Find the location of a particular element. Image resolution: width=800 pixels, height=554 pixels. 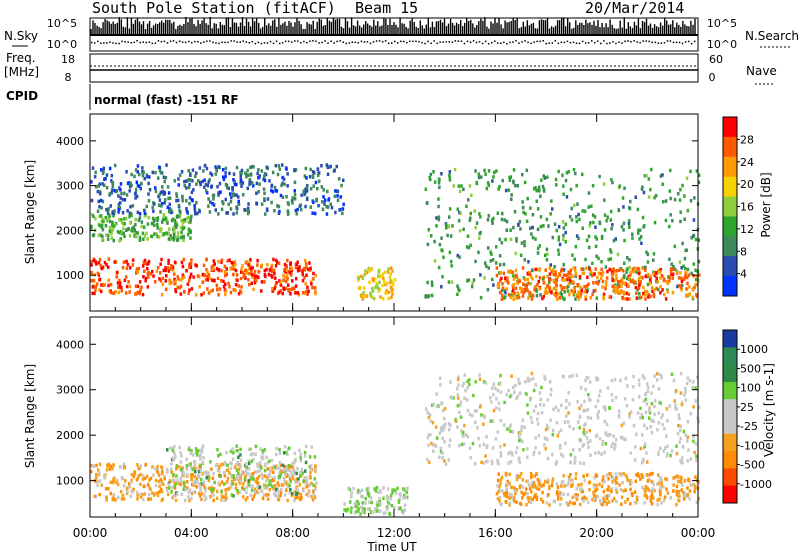

colorbar-tick-label: 28 is located at coordinates (747, 139).